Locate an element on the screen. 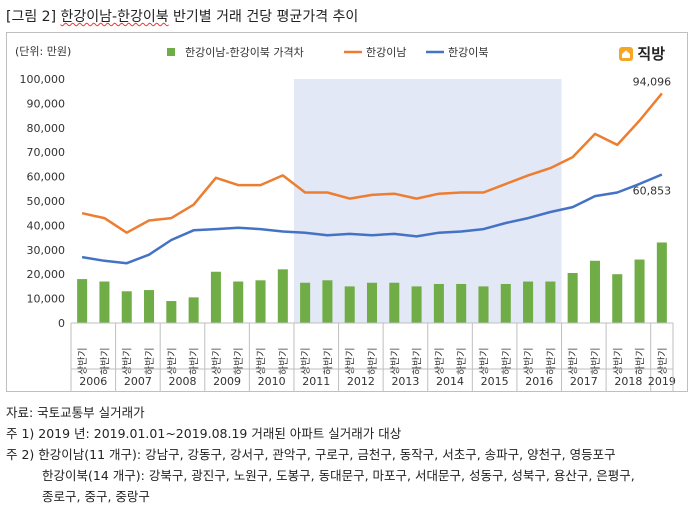 Image resolution: width=700 pixels, height=511 pixels. year-label: 2010 is located at coordinates (272, 381).